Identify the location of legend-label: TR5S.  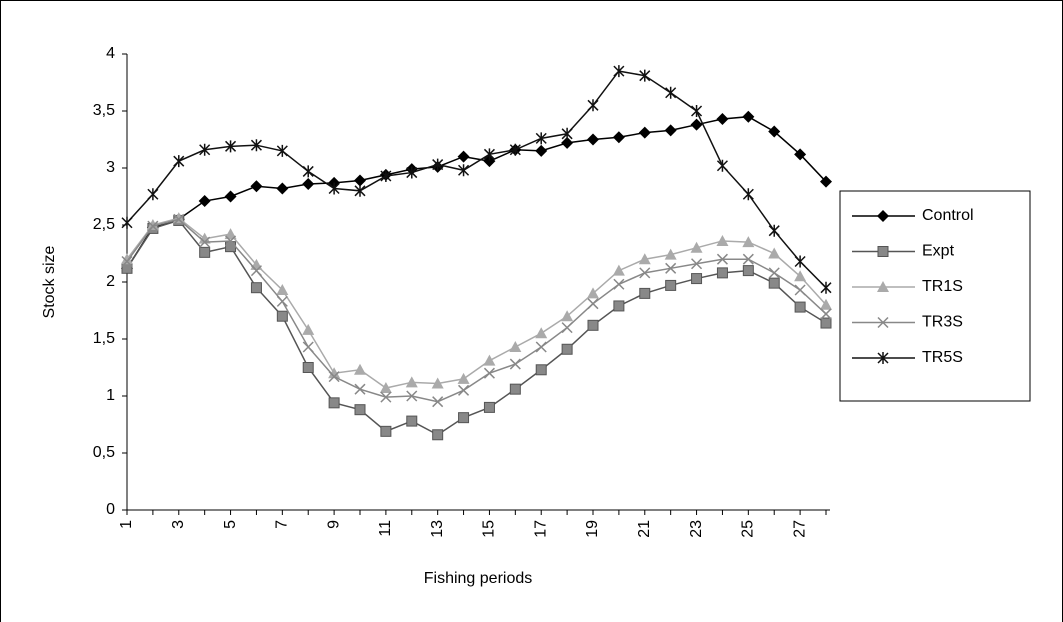
(942, 357).